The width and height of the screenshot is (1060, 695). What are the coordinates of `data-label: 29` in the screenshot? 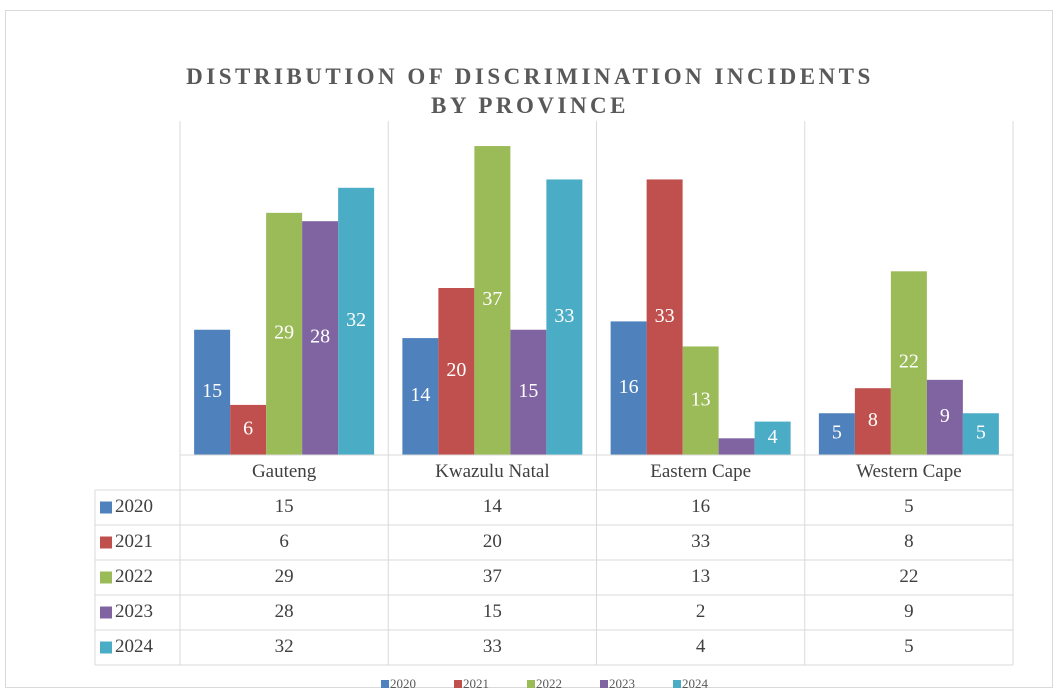 It's located at (284, 333).